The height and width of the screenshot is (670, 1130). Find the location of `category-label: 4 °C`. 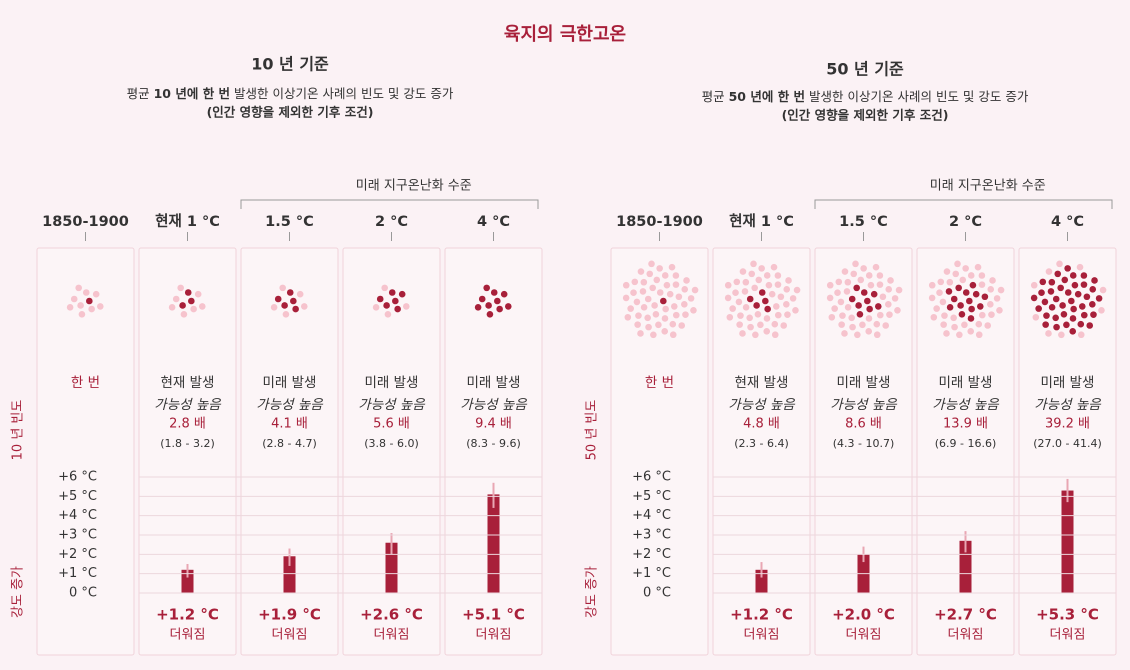

category-label: 4 °C is located at coordinates (1067, 222).